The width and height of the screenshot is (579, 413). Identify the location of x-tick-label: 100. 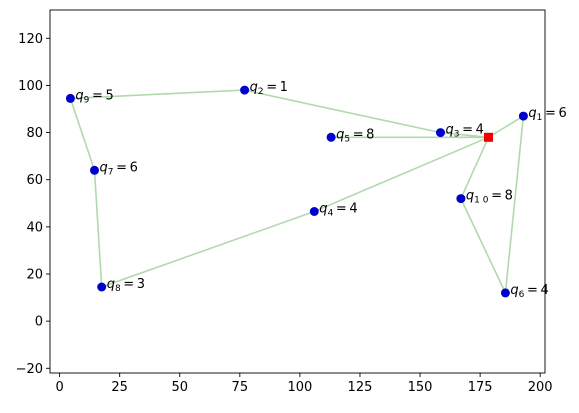
(299, 387).